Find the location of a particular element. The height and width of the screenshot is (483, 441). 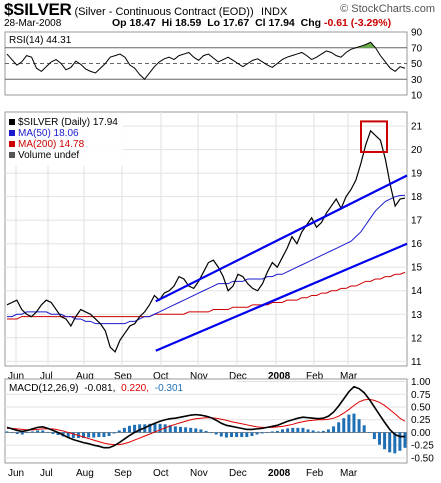

macd-tick-label: 0.50 is located at coordinates (421, 408).